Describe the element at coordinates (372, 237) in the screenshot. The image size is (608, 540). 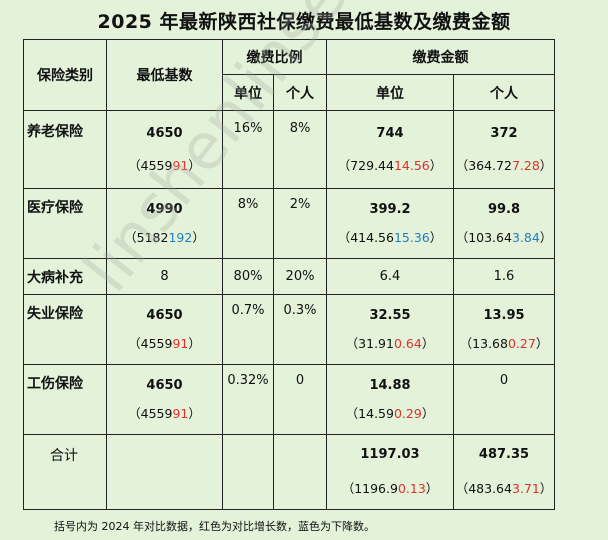
I see `unit-amount-prev: 414.56` at that location.